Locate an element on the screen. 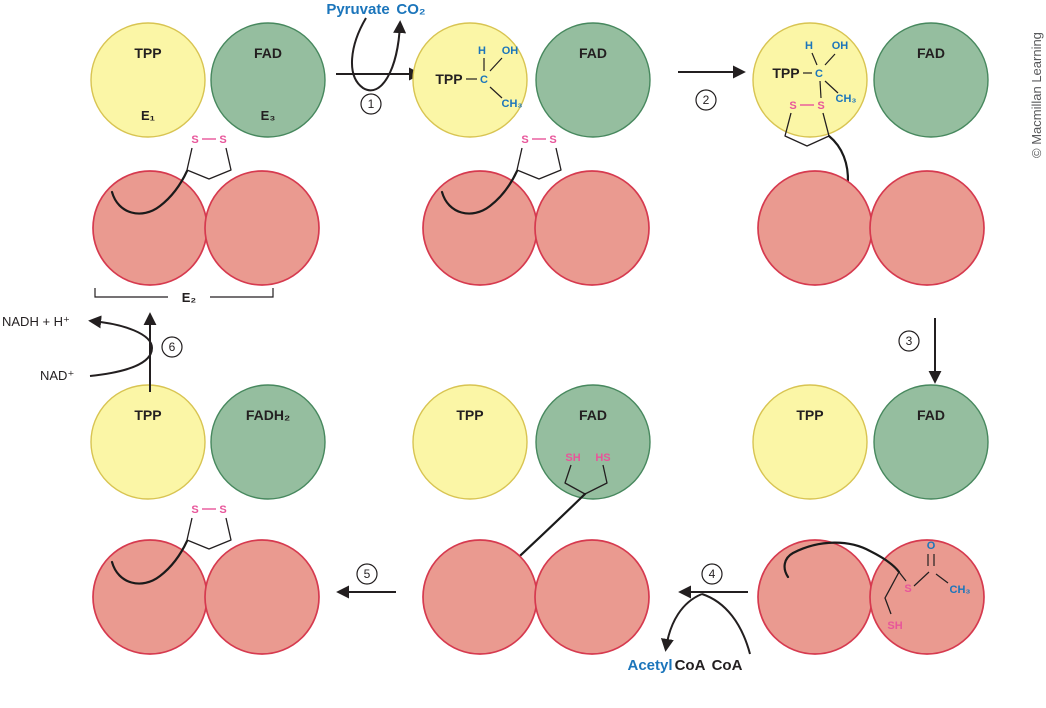  step-6-badge-circle is located at coordinates (172, 347).